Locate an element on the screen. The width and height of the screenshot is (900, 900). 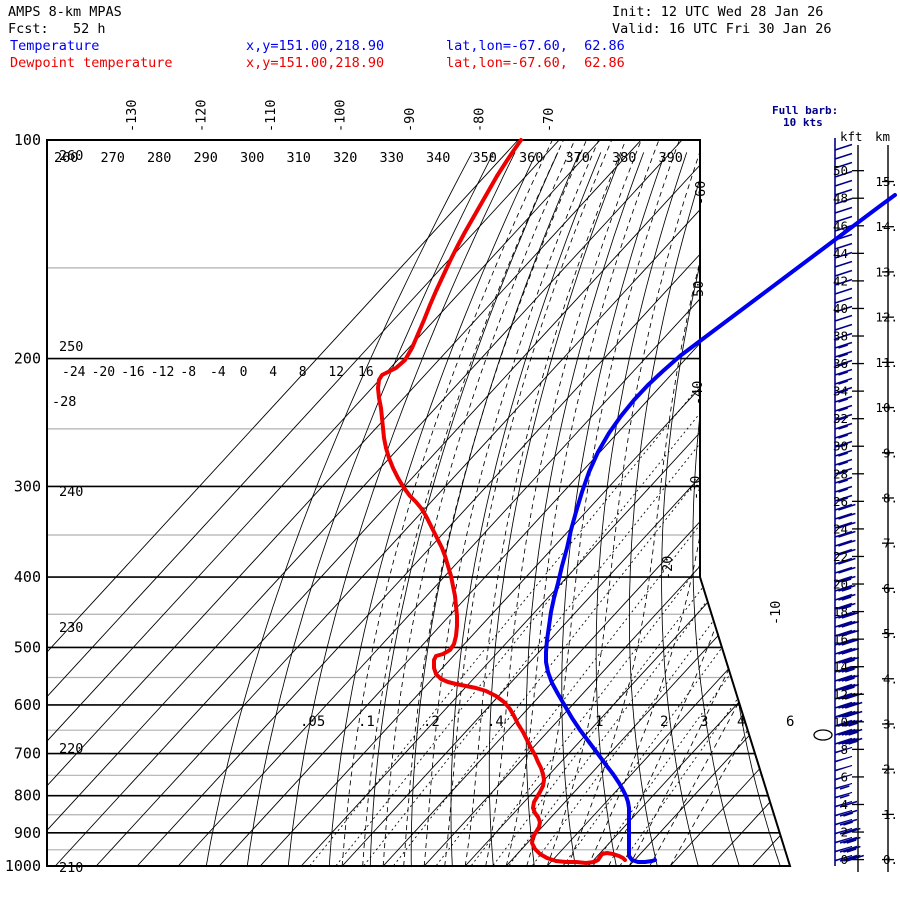
mixing-ratio-tick-label: 1 is located at coordinates (599, 722).